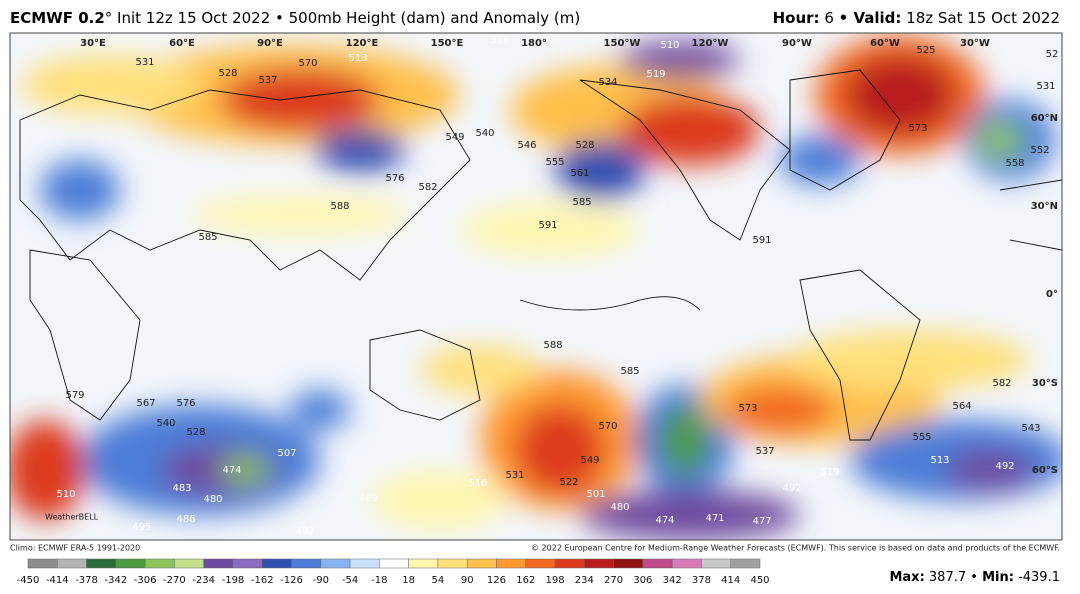 The height and width of the screenshot is (594, 1080). Describe the element at coordinates (57, 580) in the screenshot. I see `colorbar-tick-label: -414` at that location.